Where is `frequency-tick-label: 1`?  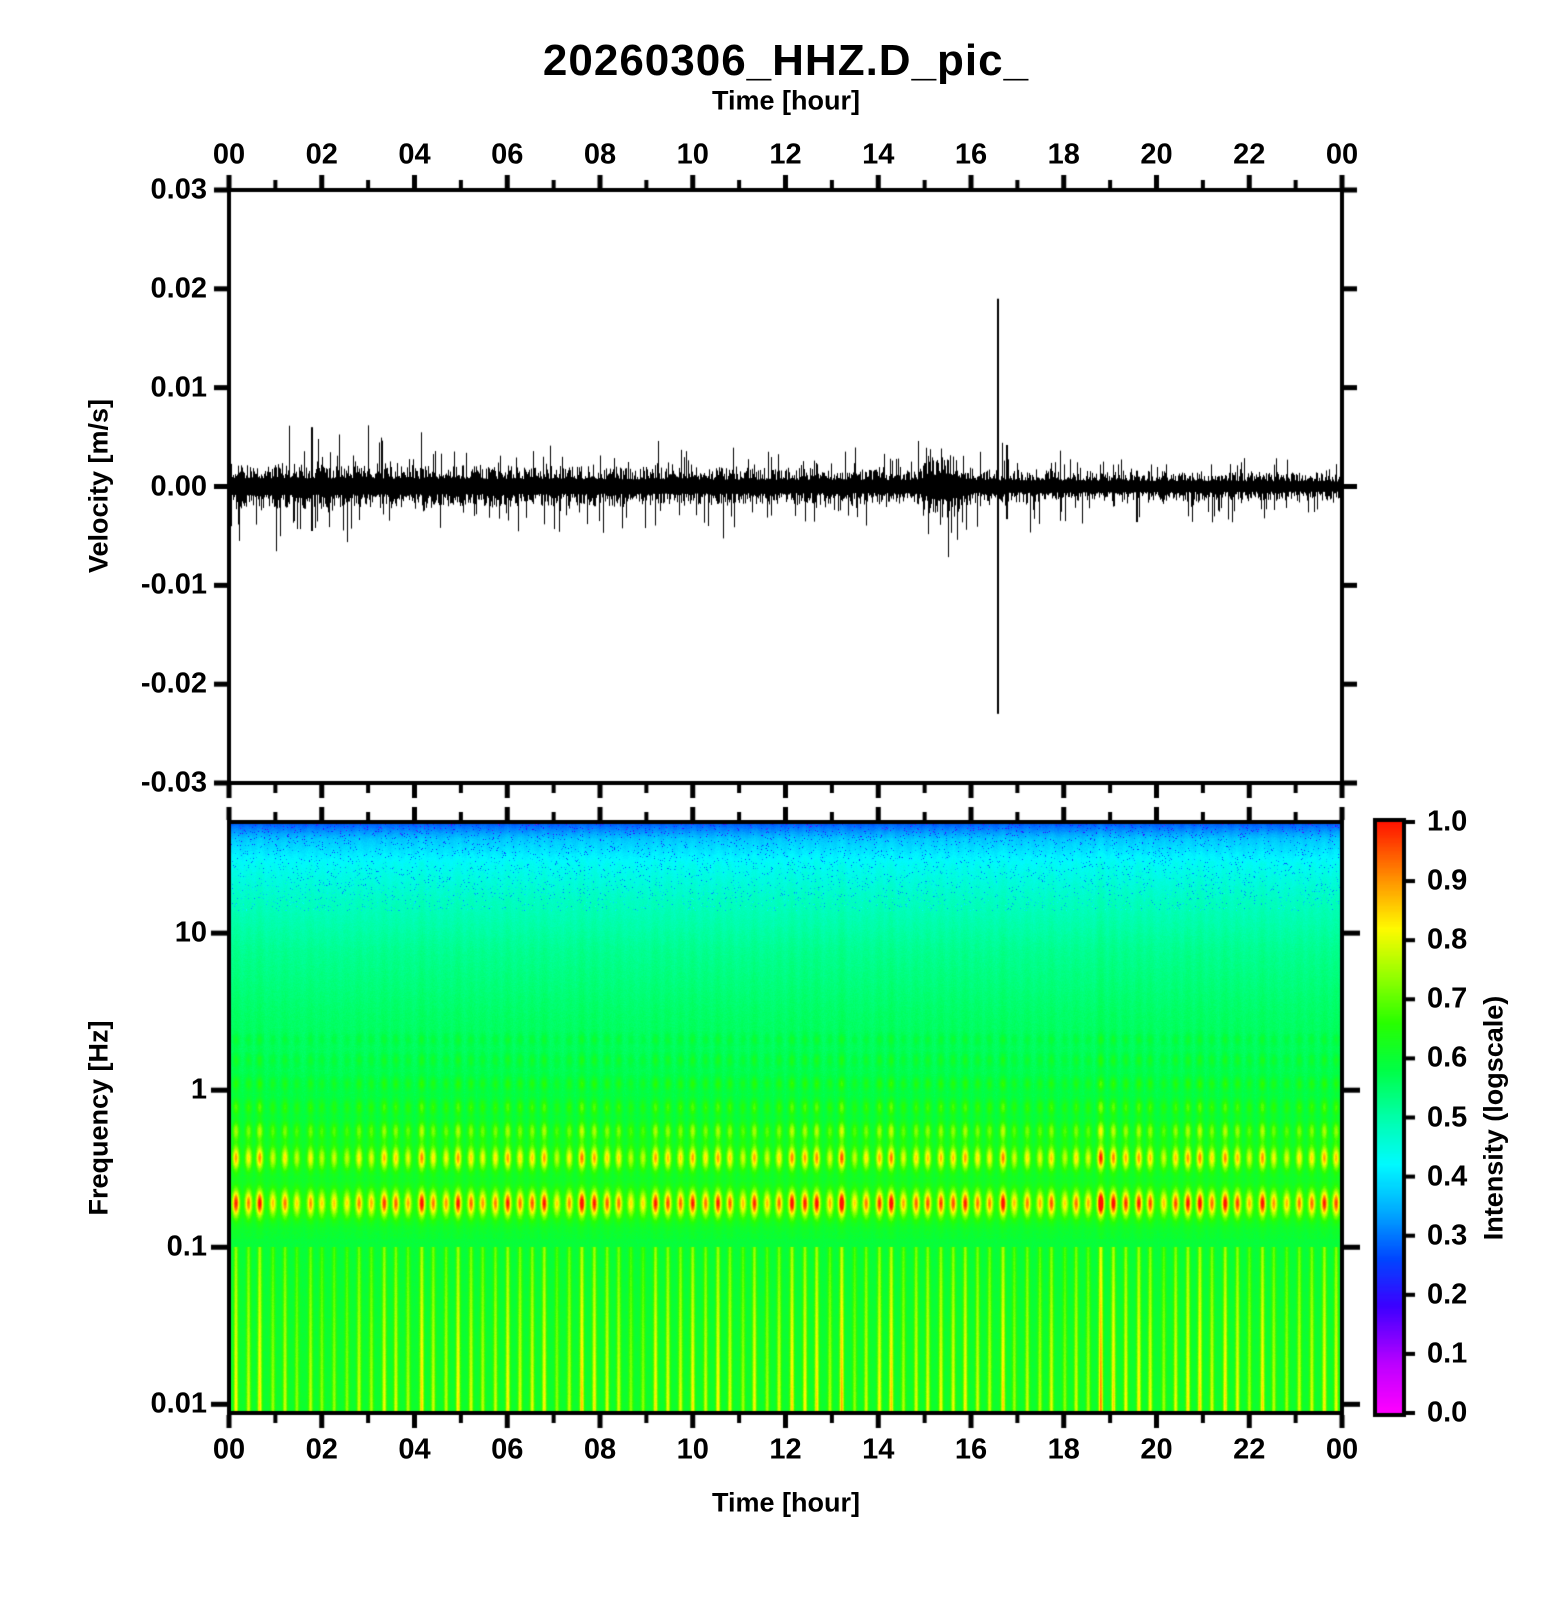 frequency-tick-label: 1 is located at coordinates (198, 1089).